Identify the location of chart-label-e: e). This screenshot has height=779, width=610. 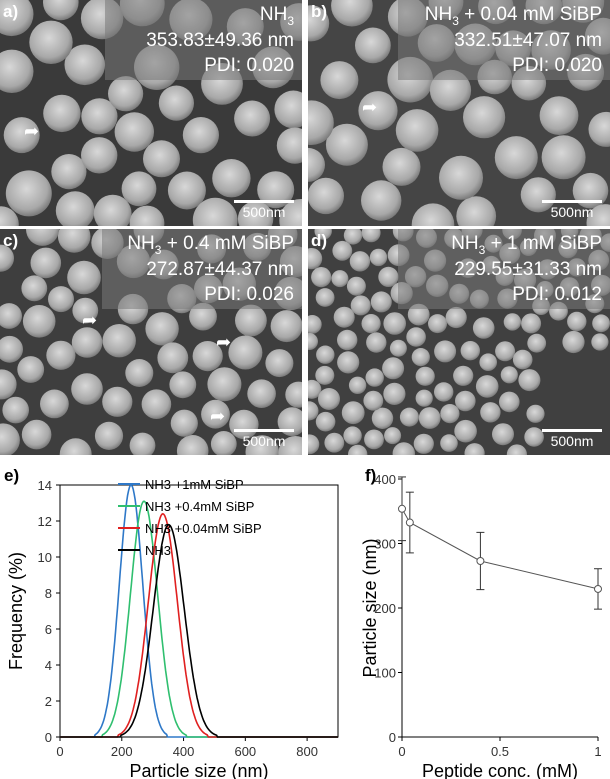
(12, 475).